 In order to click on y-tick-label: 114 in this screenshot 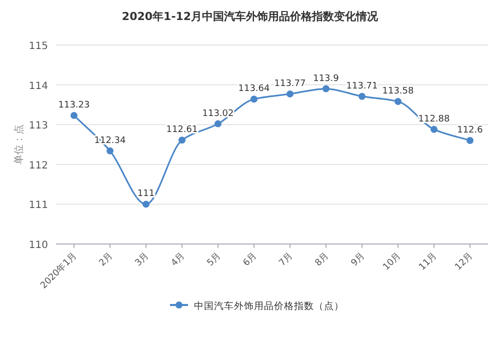, I will do `click(38, 86)`.